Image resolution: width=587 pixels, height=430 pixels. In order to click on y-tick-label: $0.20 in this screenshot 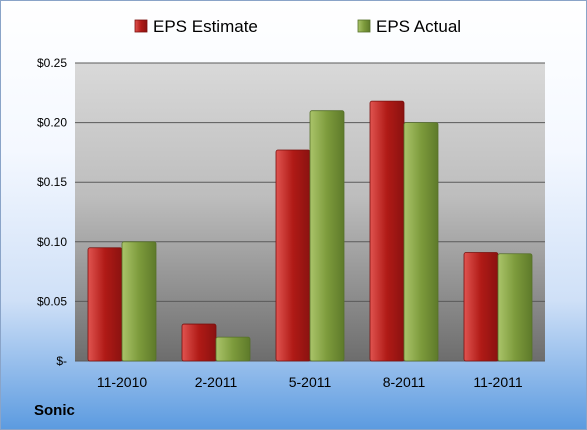, I will do `click(52, 123)`.